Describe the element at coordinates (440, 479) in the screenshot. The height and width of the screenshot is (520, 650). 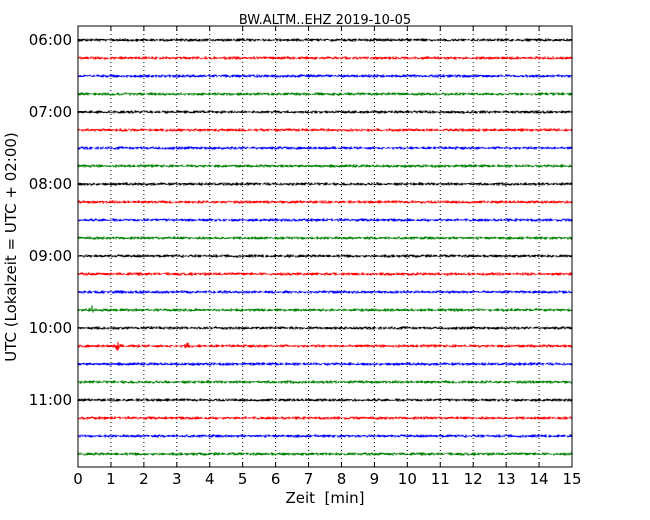
I see `x-tick-label: 11` at that location.